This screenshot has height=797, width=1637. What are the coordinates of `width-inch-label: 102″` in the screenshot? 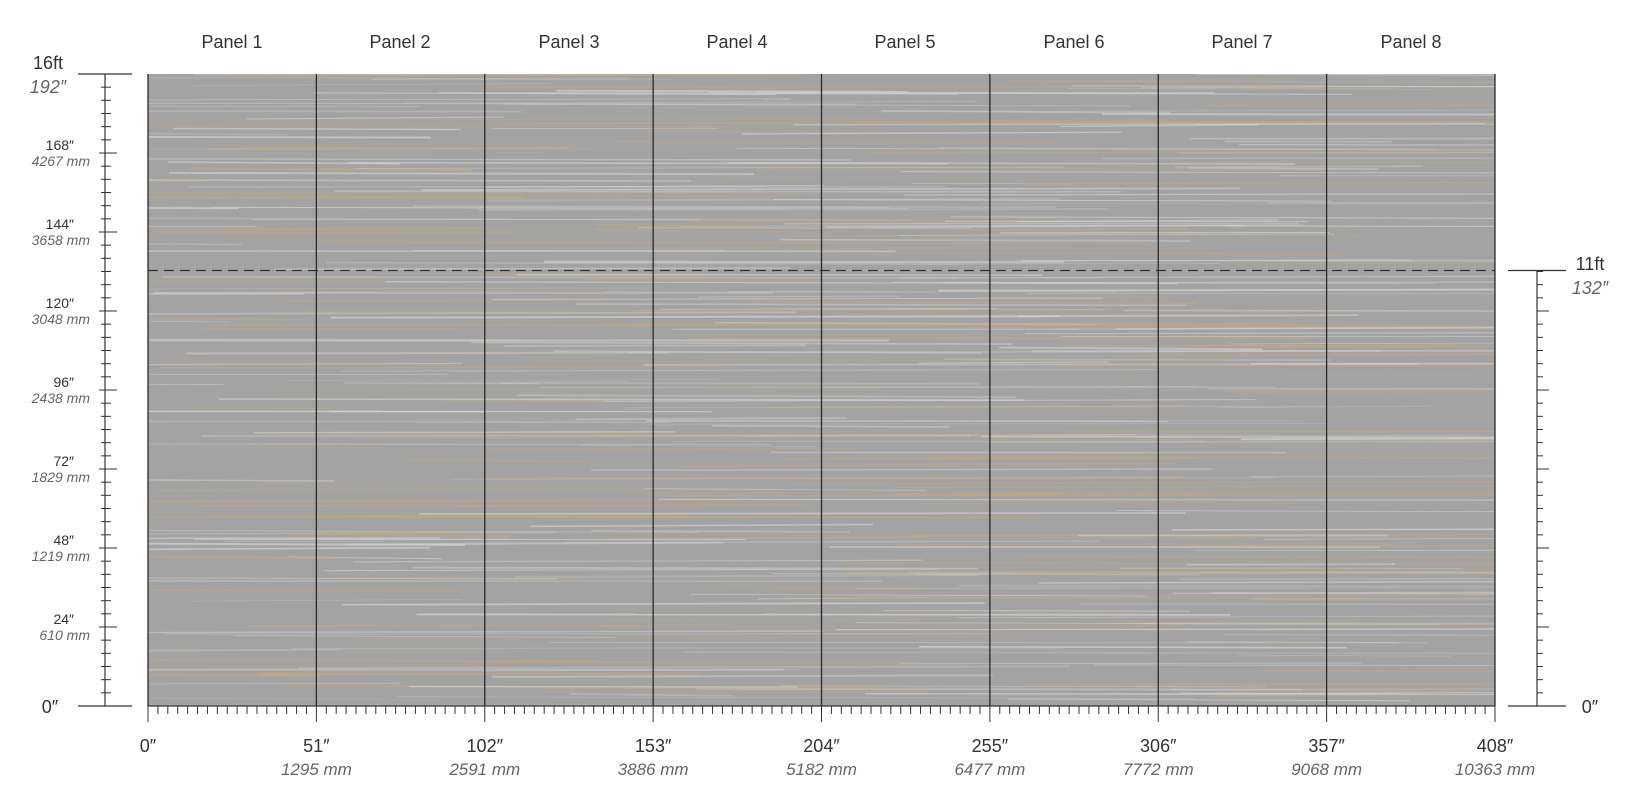 It's located at (485, 746).